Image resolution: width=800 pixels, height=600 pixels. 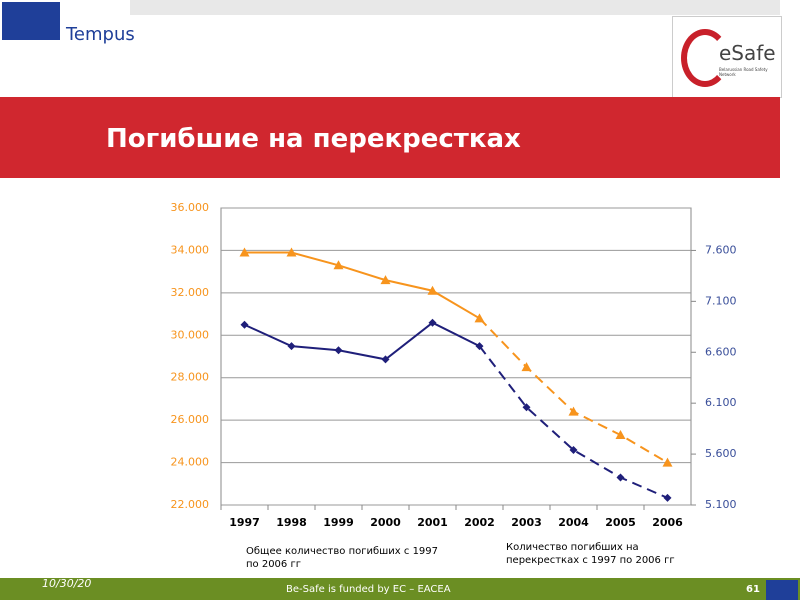 What do you see at coordinates (721, 300) in the screenshot?
I see `y2-tick-label: 7.100` at bounding box center [721, 300].